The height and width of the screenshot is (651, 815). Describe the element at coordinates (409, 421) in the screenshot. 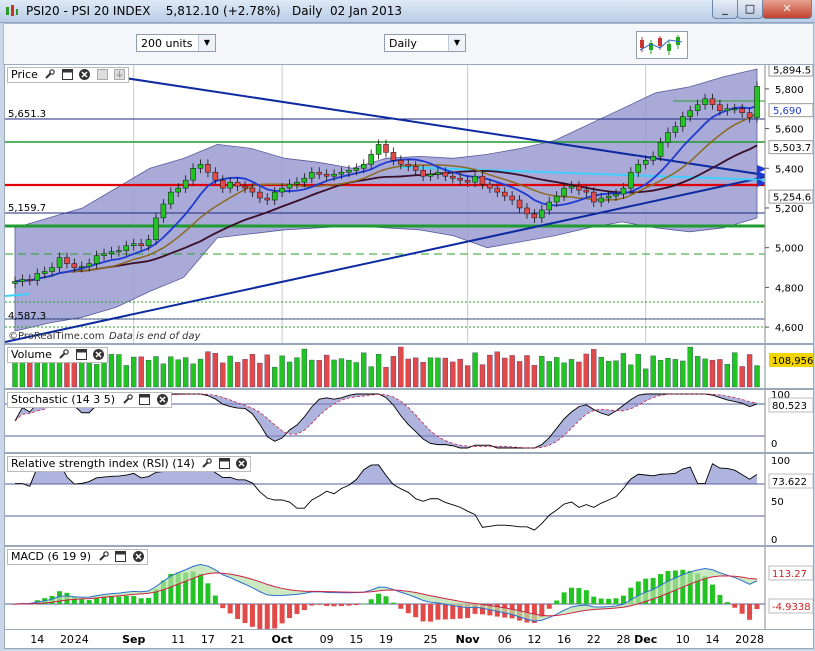

I see `stochastic-chart: 100 80.523 0` at that location.